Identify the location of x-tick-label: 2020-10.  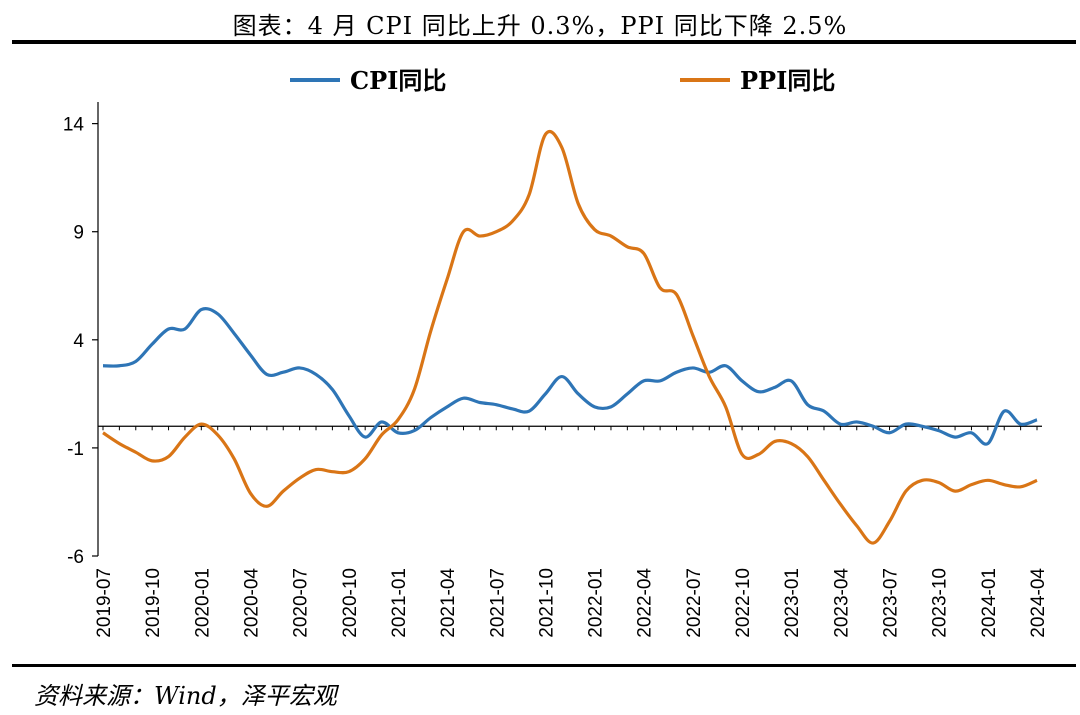
(350, 603).